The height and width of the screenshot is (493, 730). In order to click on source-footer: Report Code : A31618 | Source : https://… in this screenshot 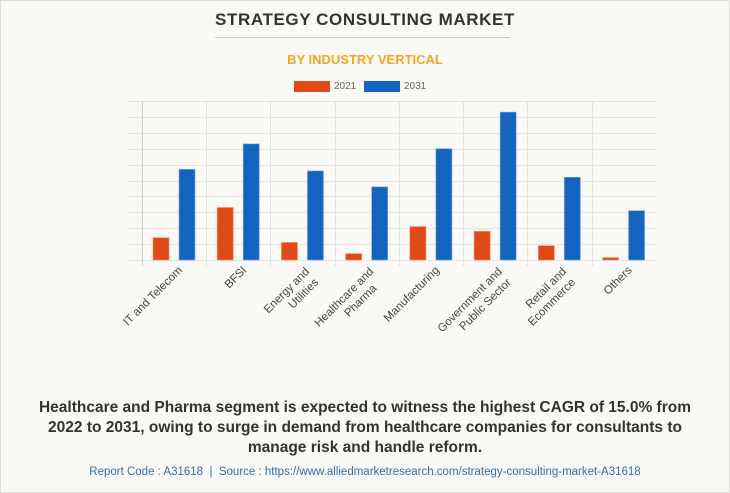, I will do `click(365, 472)`.